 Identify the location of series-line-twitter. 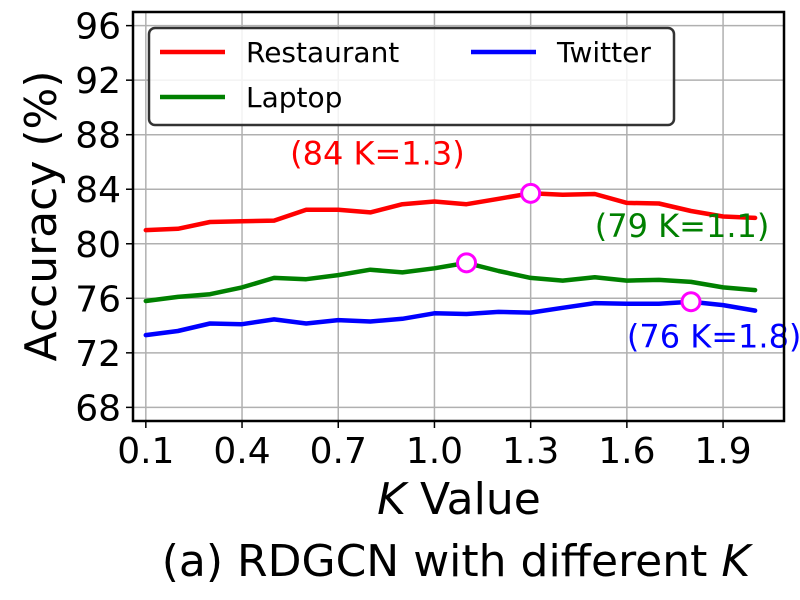
(450, 318).